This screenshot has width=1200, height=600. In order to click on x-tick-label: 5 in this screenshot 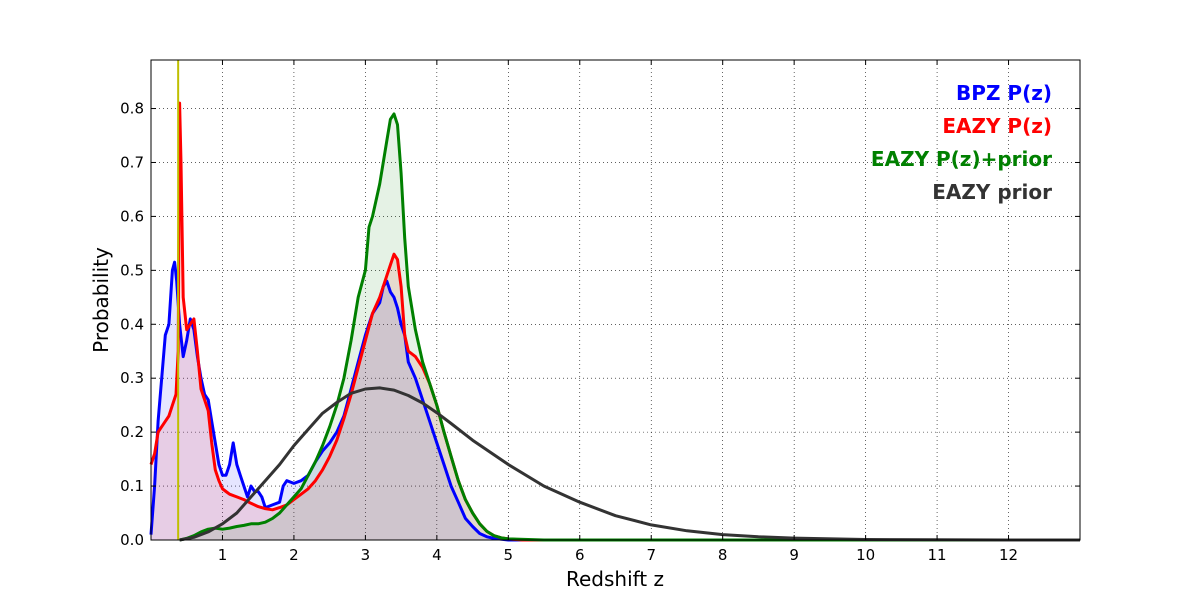, I will do `click(509, 555)`.